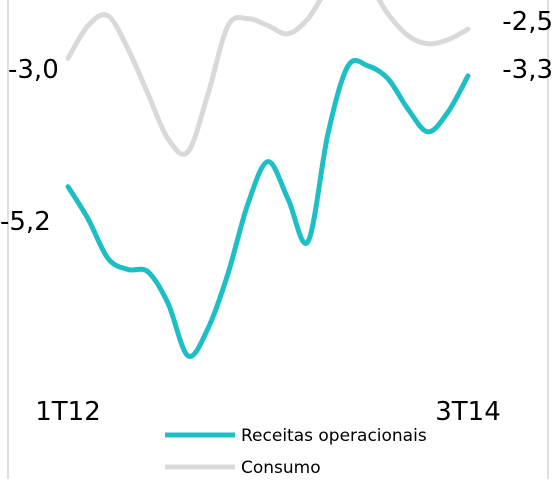  Describe the element at coordinates (281, 468) in the screenshot. I see `legend-label: Consumo` at that location.